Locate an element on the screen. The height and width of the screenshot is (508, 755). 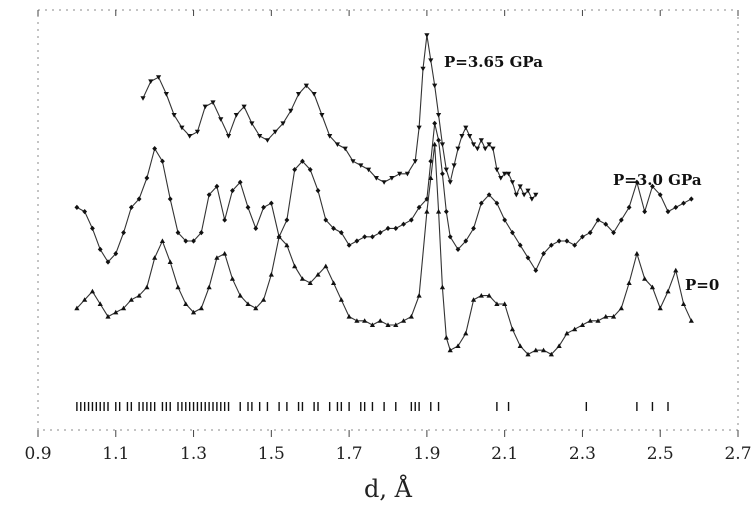
x-tick-label: 2.7 is located at coordinates (737, 454).